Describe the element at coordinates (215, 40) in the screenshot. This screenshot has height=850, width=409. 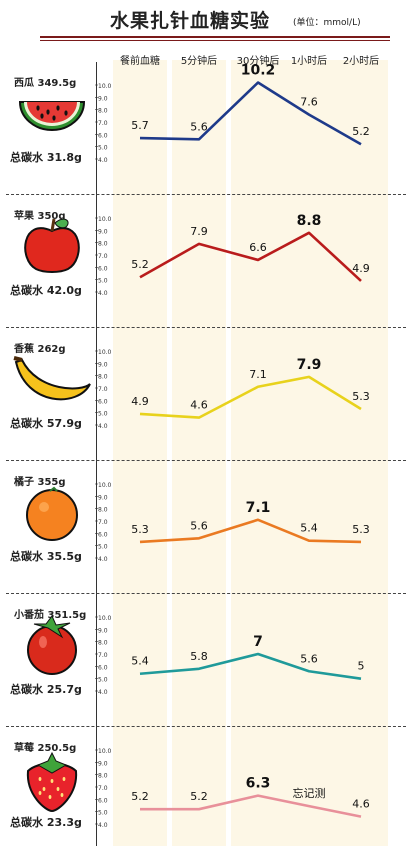
I see `title-underline-thin` at that location.